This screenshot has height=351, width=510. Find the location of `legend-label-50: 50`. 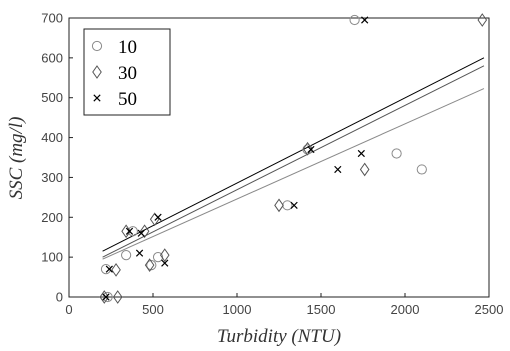

legend-label-50: 50 is located at coordinates (127, 99).